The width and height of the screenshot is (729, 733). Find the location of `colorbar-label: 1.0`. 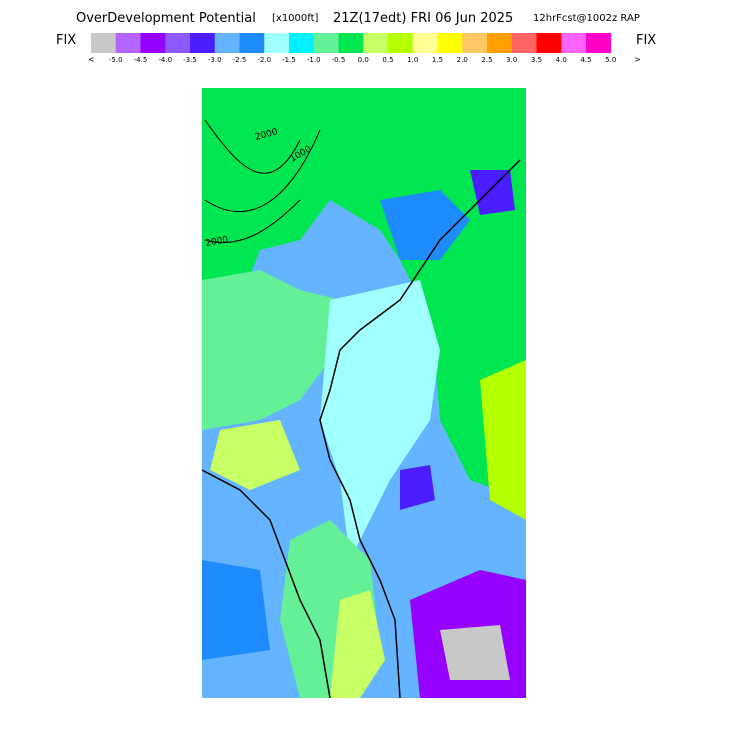

colorbar-label: 1.0 is located at coordinates (412, 60).